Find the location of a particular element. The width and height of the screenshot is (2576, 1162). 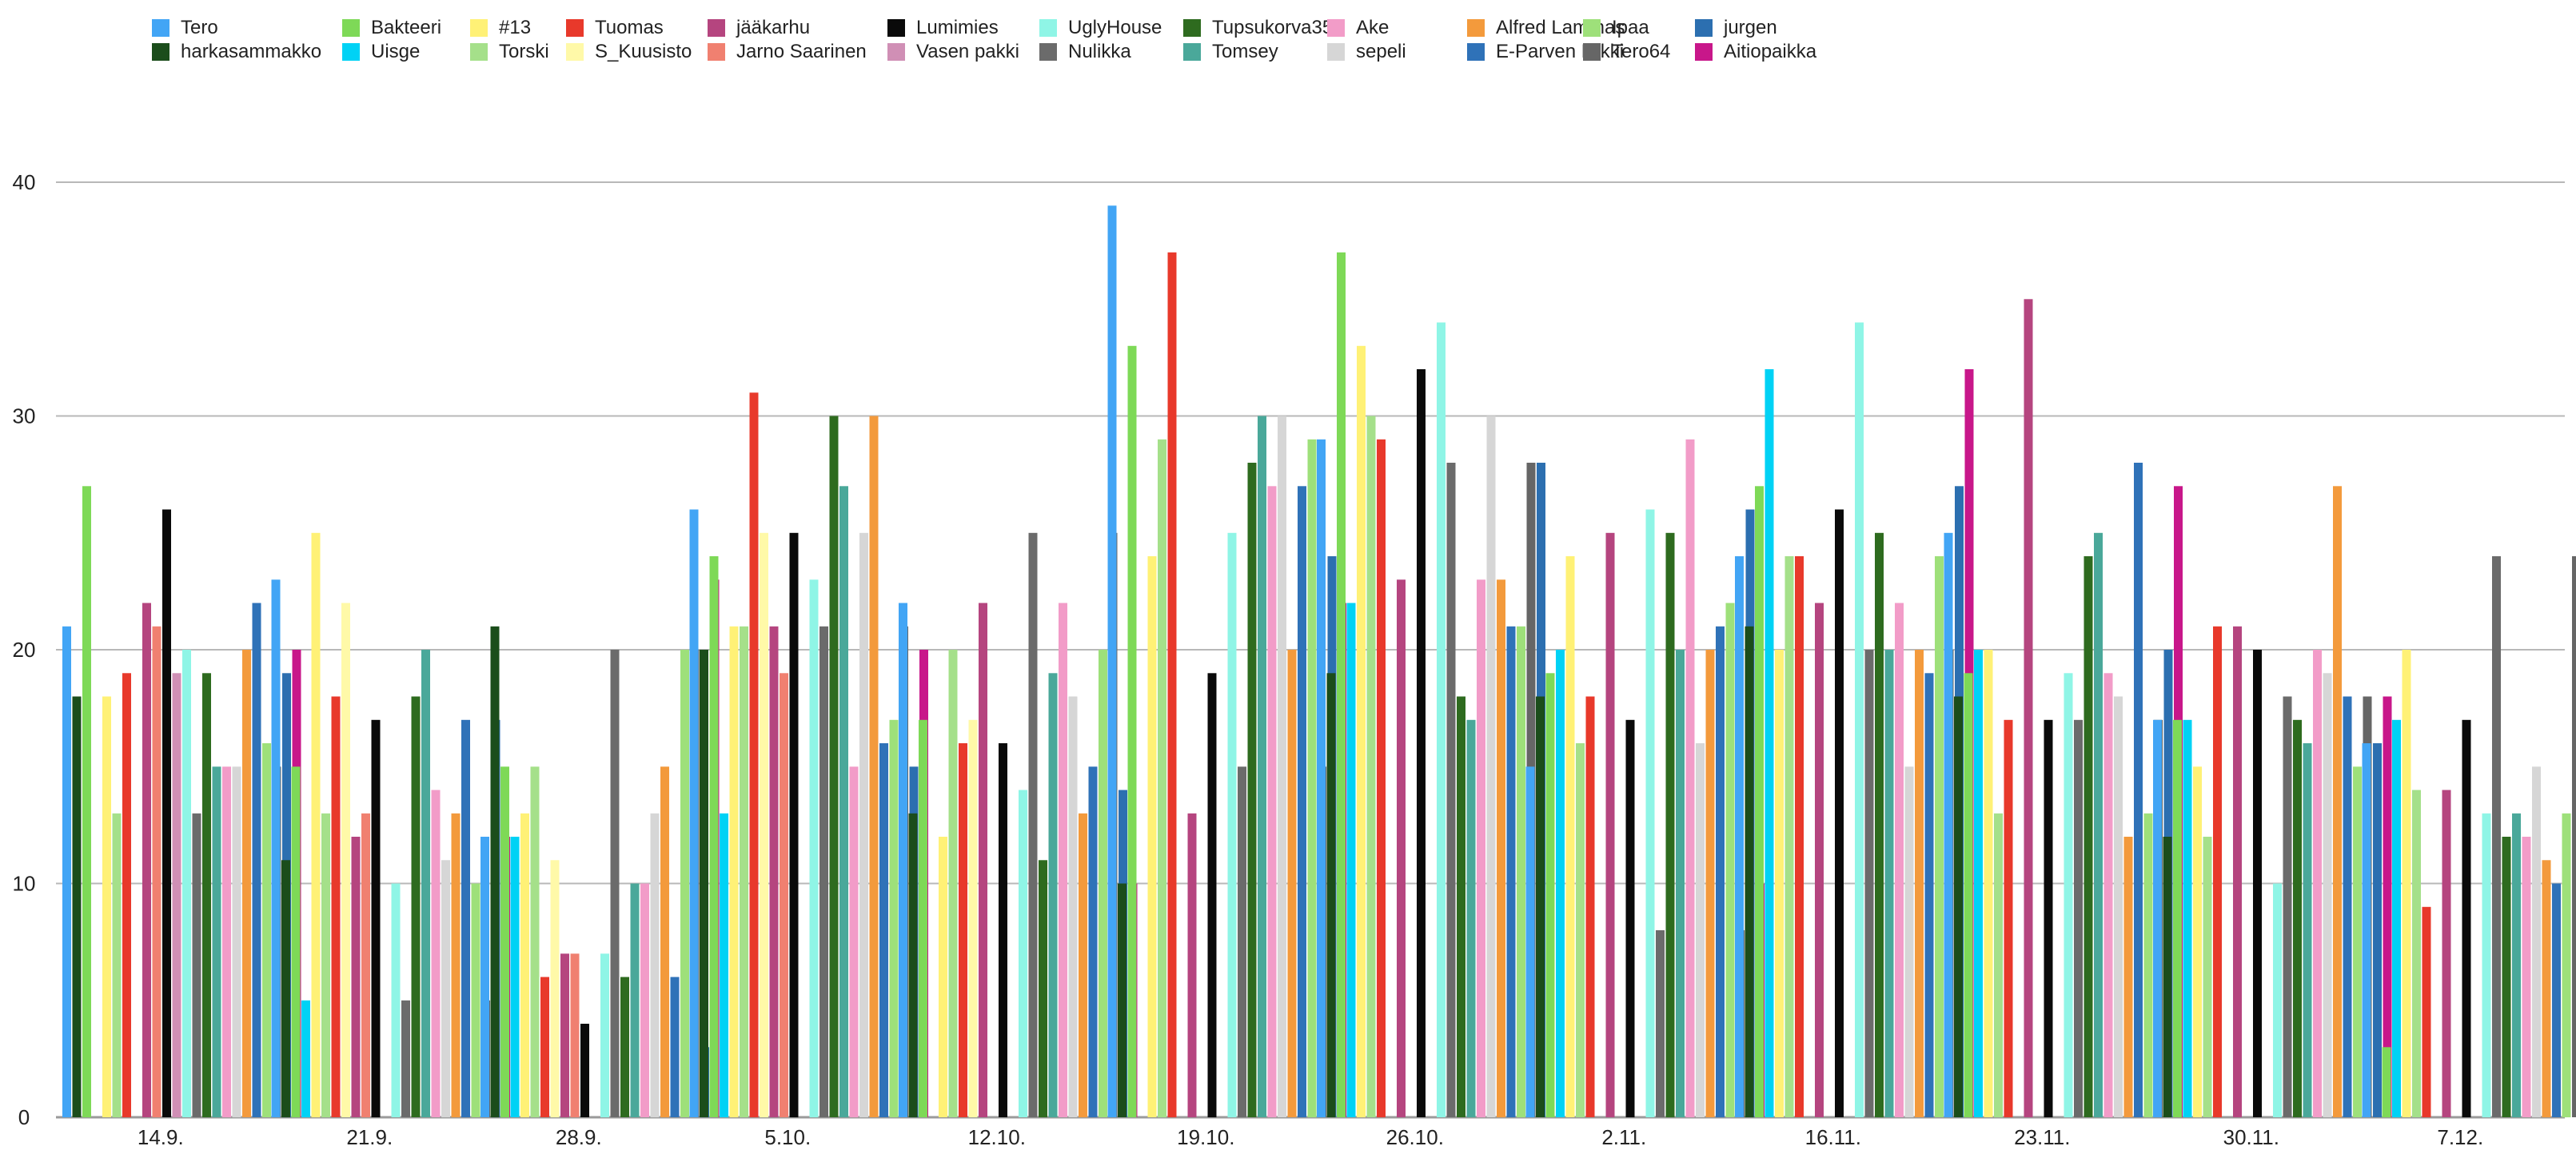

legend-item-13: #13 is located at coordinates (501, 28).